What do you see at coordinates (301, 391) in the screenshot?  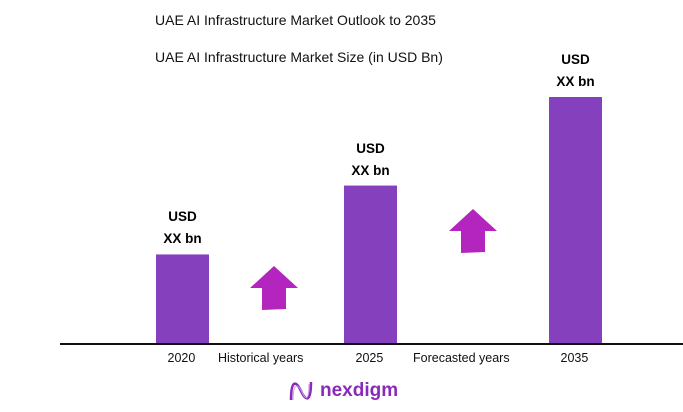 I see `logo-wave-icon` at bounding box center [301, 391].